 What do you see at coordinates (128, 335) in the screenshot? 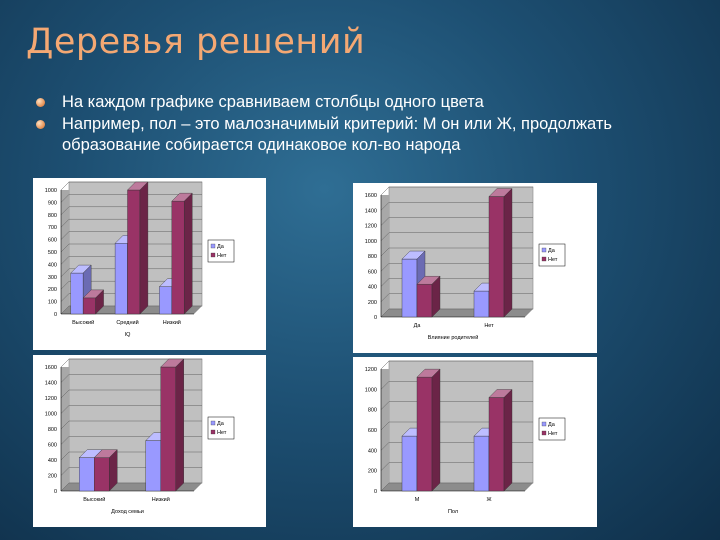
I see `x-axis-title: IQ` at bounding box center [128, 335].